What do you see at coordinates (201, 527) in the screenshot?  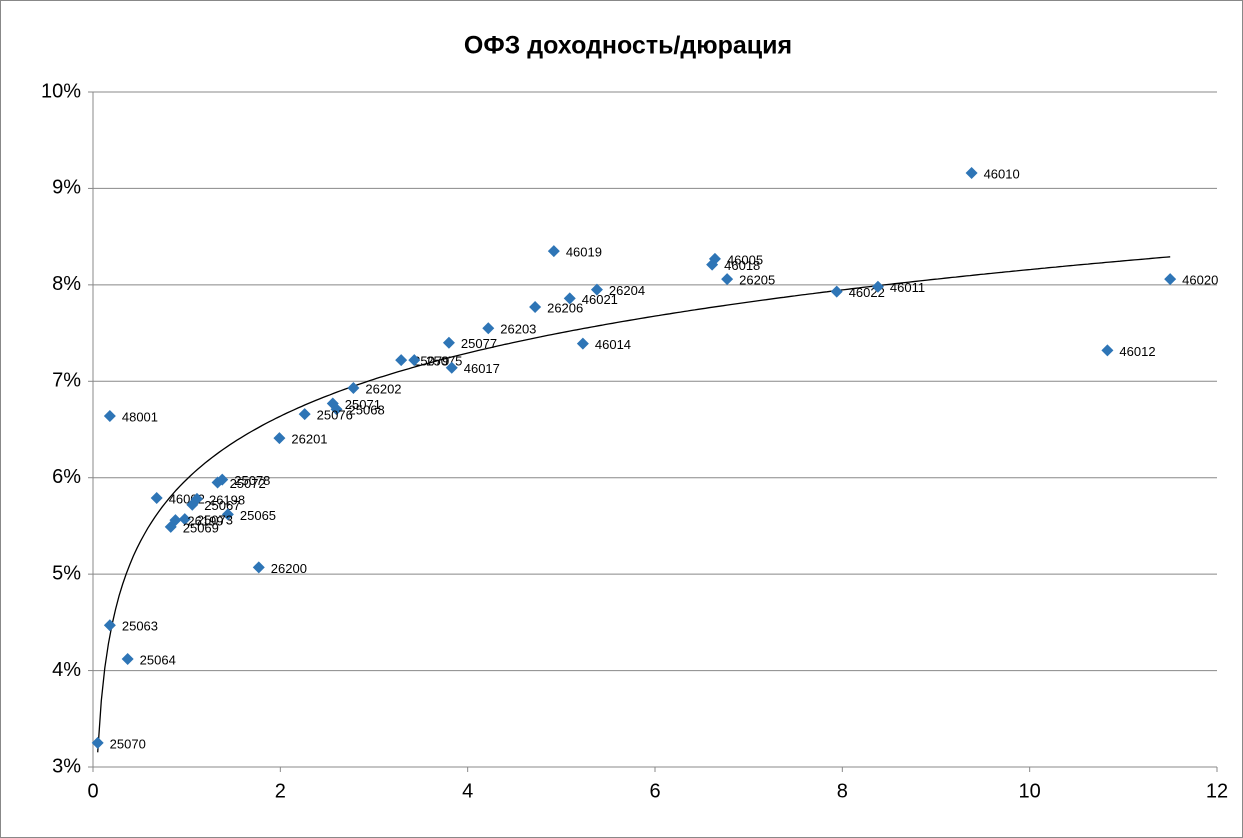 I see `point-label: 25069` at bounding box center [201, 527].